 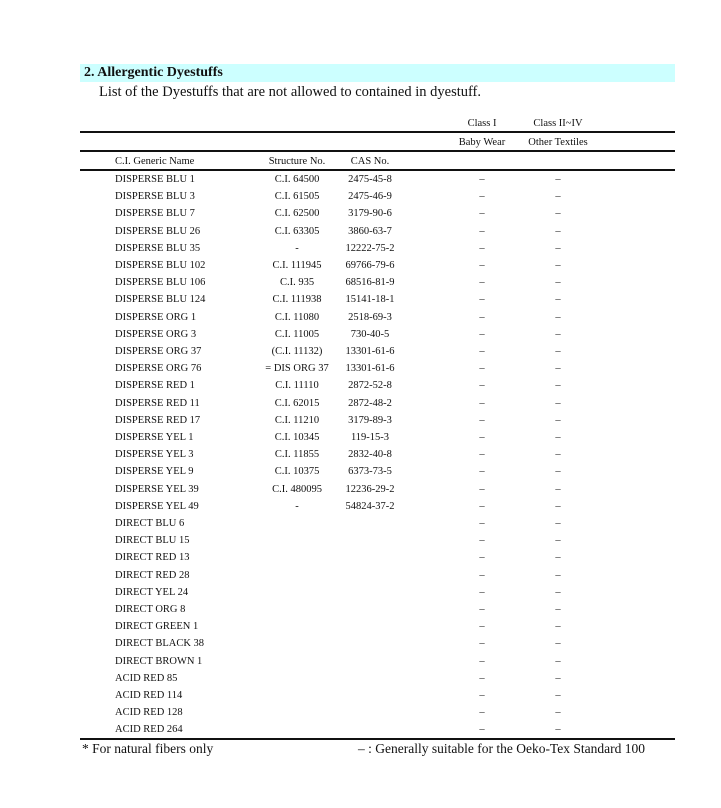 I want to click on cell-structure: -, so click(x=297, y=248).